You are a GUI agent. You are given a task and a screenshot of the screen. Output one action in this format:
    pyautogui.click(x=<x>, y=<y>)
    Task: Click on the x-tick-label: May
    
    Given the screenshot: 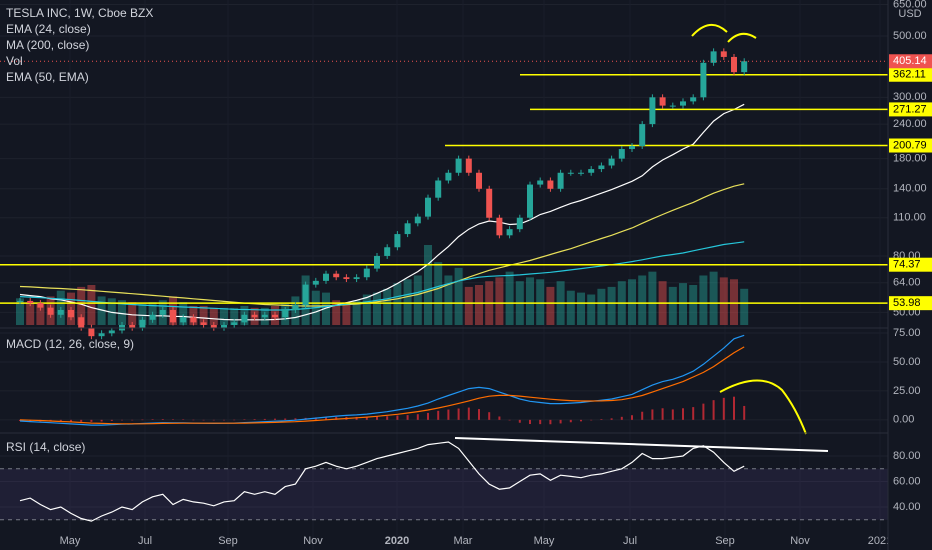 What is the action you would take?
    pyautogui.click(x=544, y=541)
    